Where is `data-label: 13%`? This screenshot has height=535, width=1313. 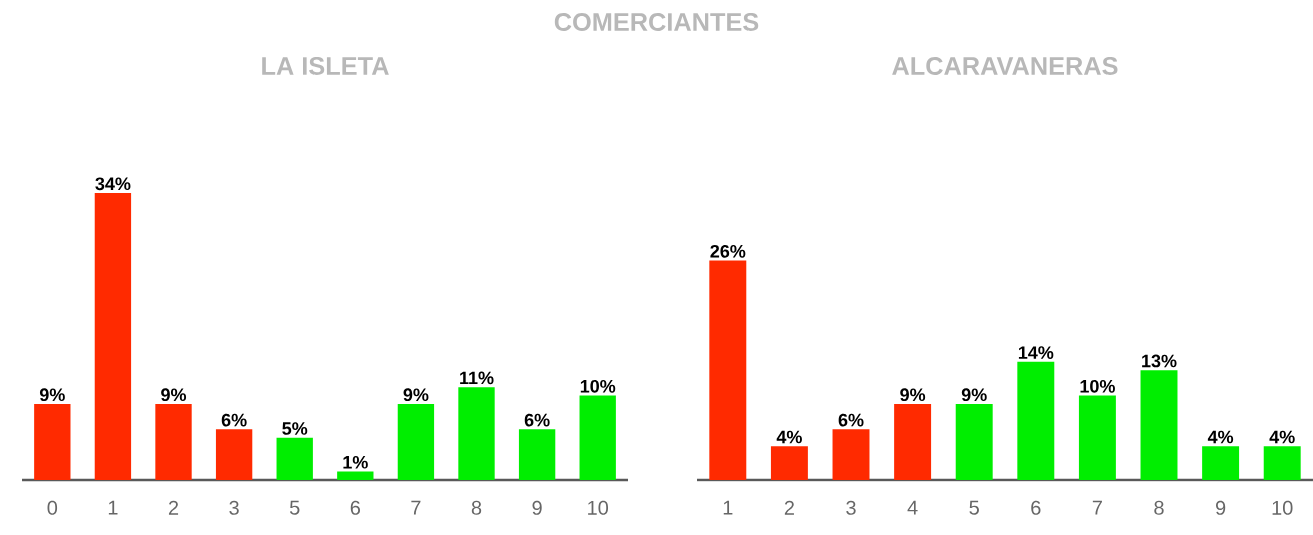 data-label: 13% is located at coordinates (1159, 361).